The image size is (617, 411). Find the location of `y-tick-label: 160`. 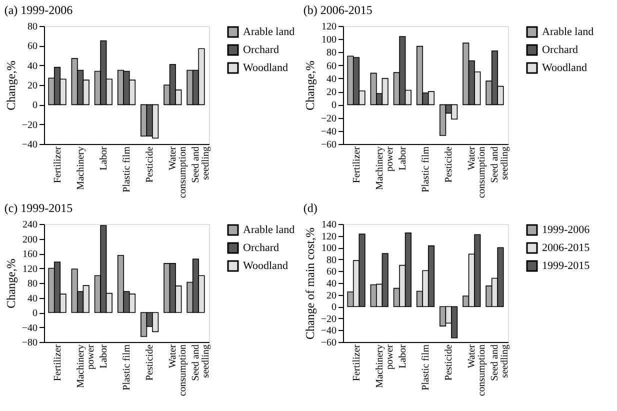

y-tick-label: 160 is located at coordinates (30, 254).